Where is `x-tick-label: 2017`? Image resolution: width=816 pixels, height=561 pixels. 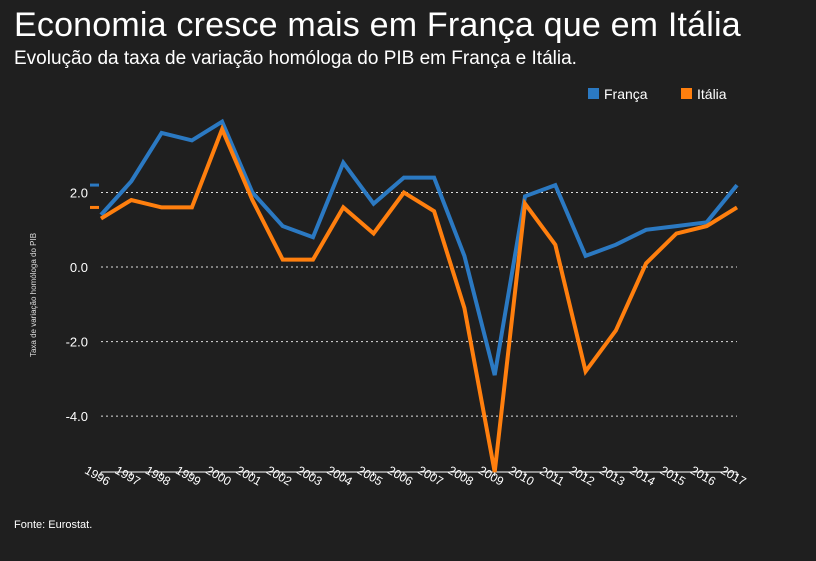 x-tick-label: 2017 is located at coordinates (733, 476).